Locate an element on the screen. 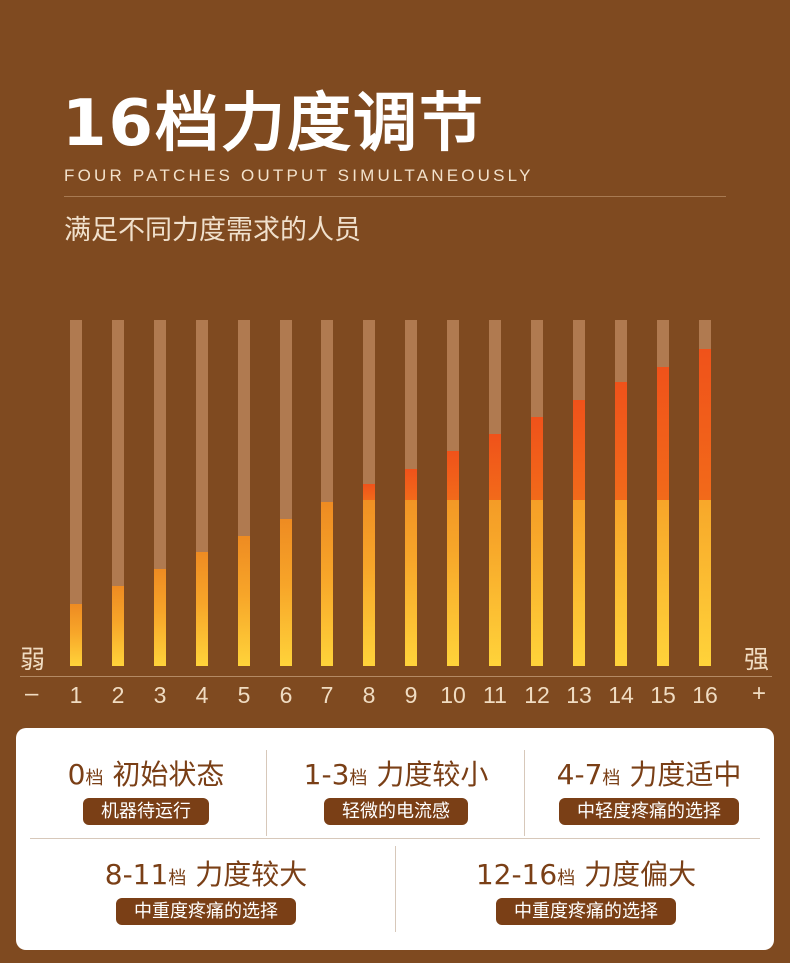 The height and width of the screenshot is (963, 790). level-label: 13 is located at coordinates (579, 695).